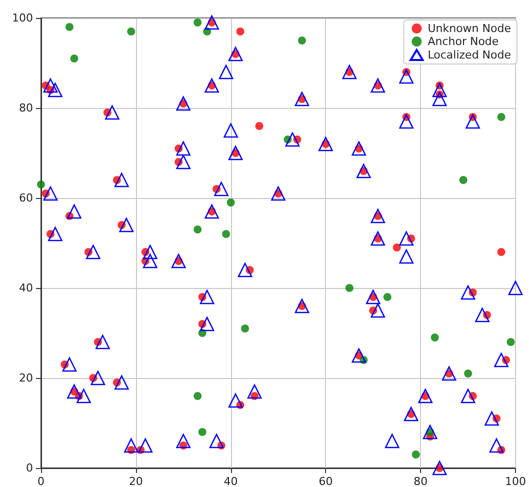 The width and height of the screenshot is (529, 487). Describe the element at coordinates (26, 288) in the screenshot. I see `y-tick-label: 40` at that location.